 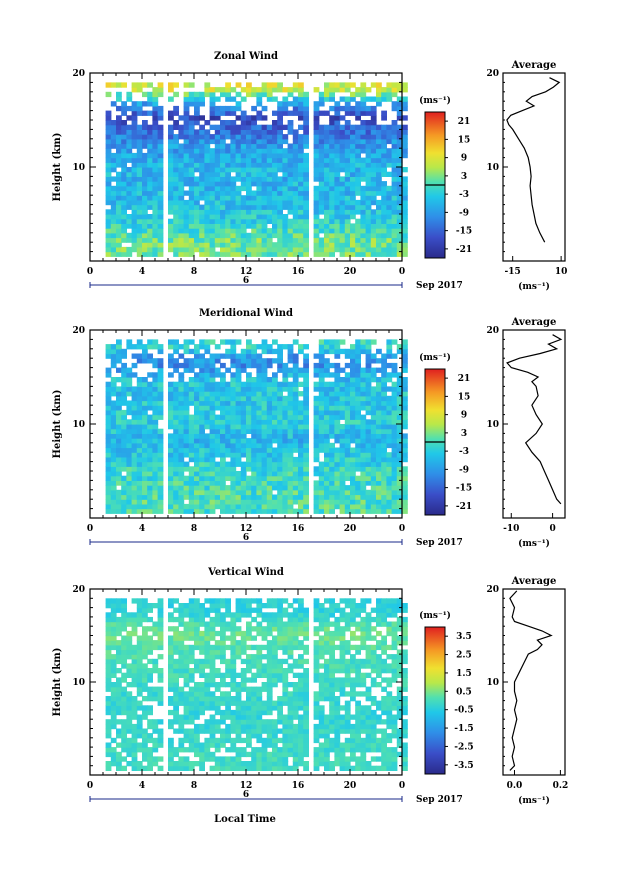 What do you see at coordinates (246, 542) in the screenshot?
I see `date-line-ends` at bounding box center [246, 542].